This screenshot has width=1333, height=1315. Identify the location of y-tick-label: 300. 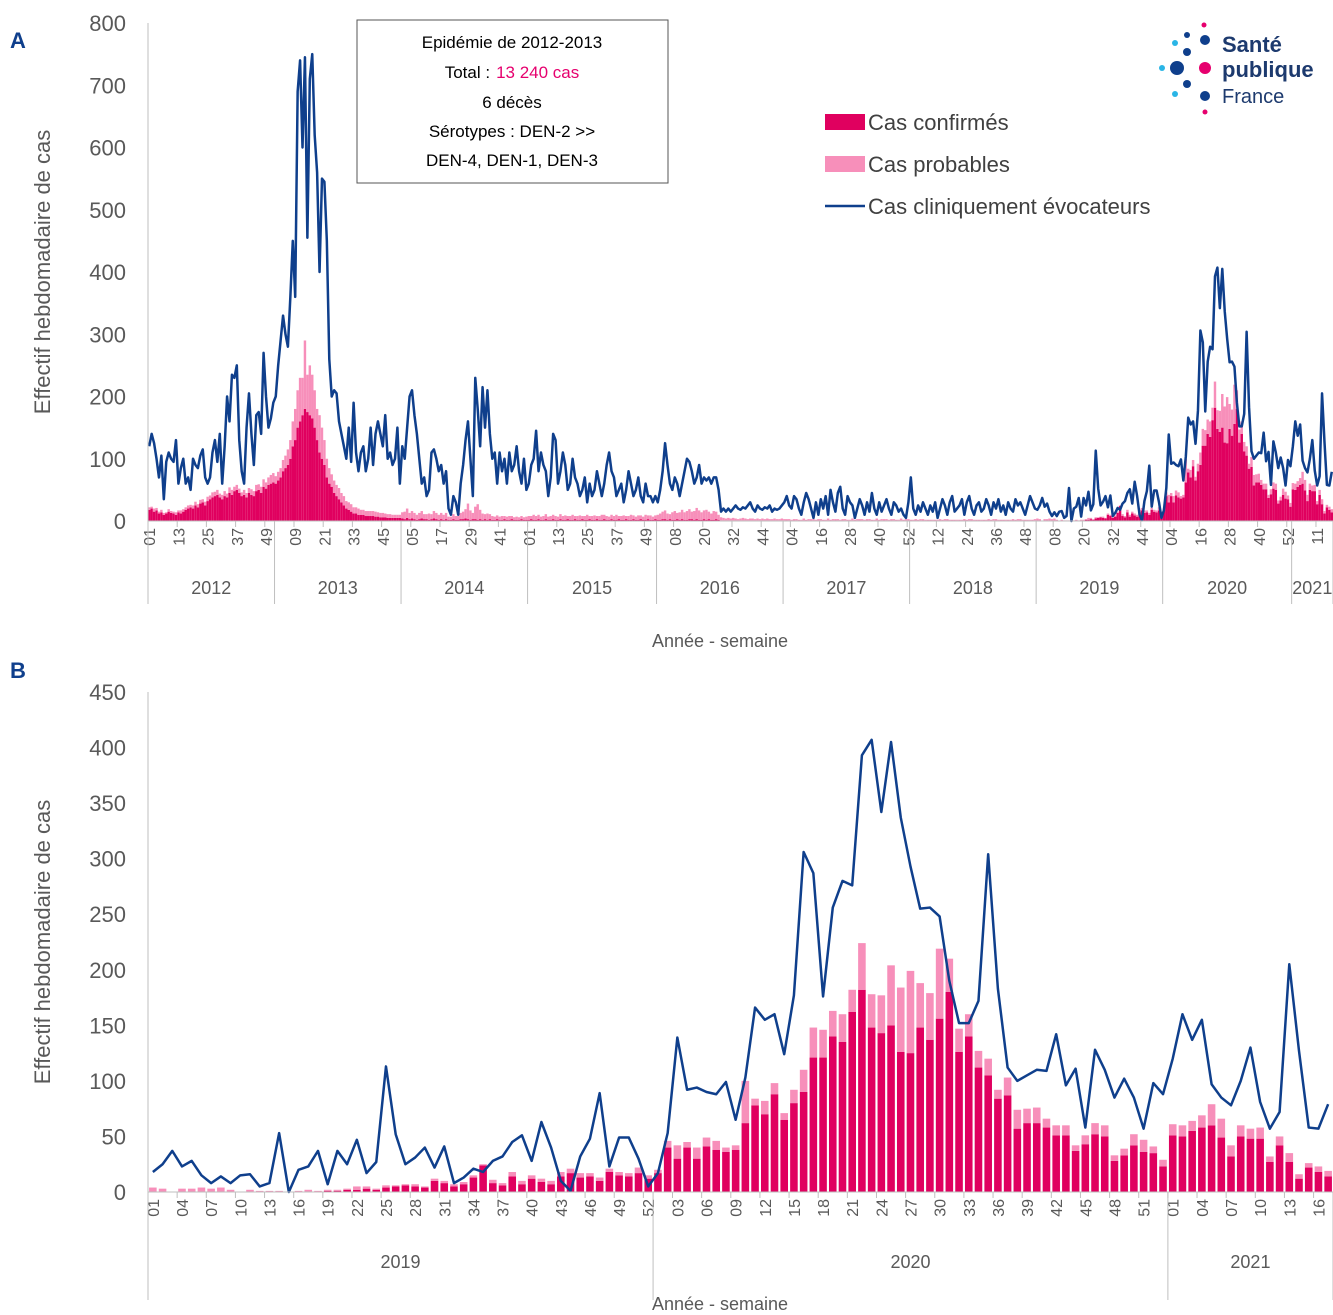
(107, 334).